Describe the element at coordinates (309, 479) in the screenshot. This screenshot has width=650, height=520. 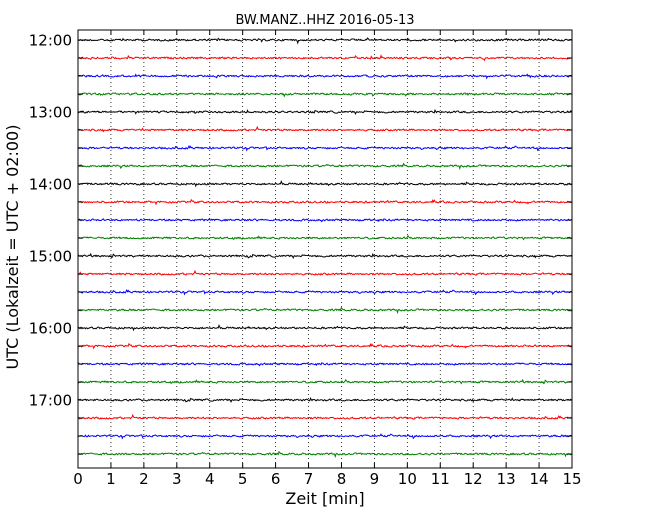
I see `x-tick-label: 7` at that location.